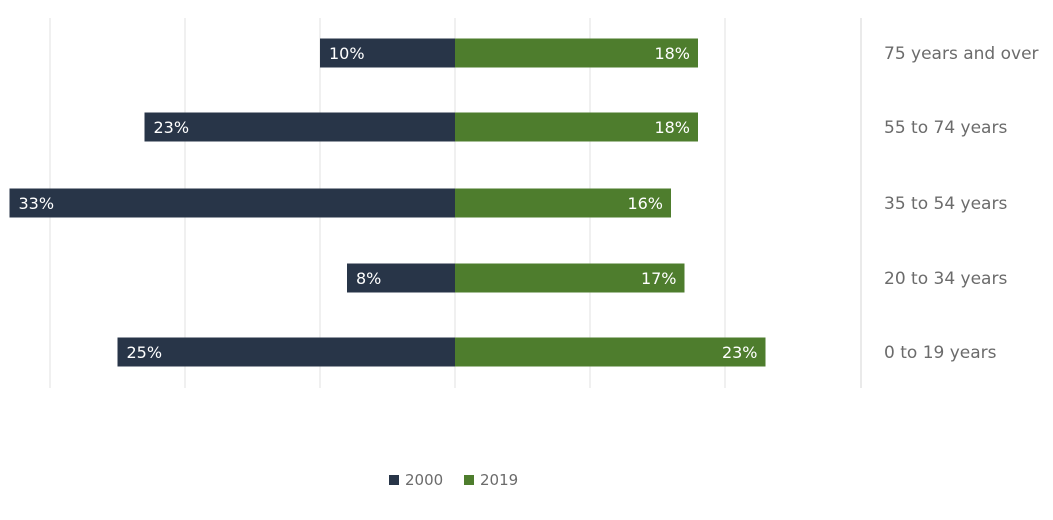  What do you see at coordinates (672, 127) in the screenshot?
I see `data-label-2019-1: 18%` at bounding box center [672, 127].